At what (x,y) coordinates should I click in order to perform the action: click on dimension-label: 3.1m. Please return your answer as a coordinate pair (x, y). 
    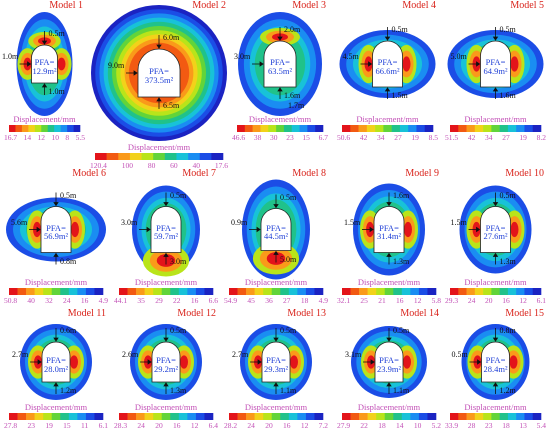
    Looking at the image, I should click on (353, 354).